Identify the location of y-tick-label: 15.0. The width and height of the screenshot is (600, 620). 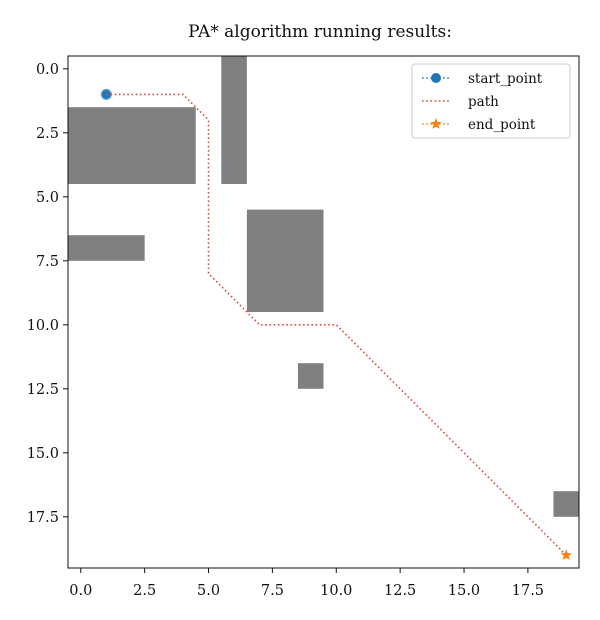
(43, 454).